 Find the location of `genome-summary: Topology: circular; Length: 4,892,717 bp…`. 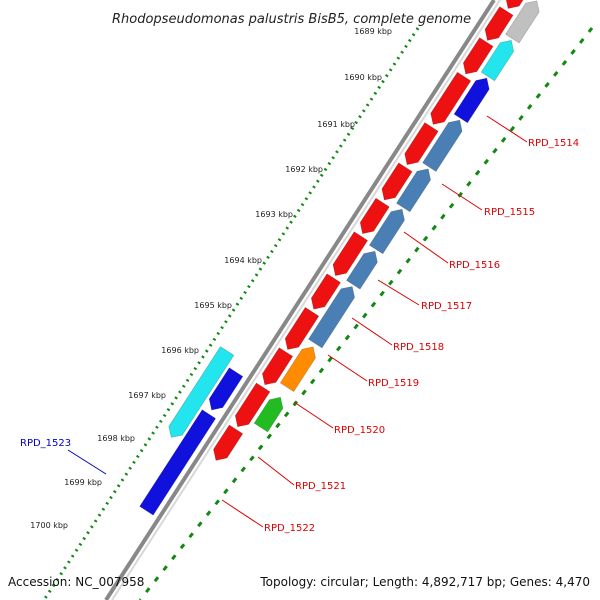

genome-summary: Topology: circular; Length: 4,892,717 bp… is located at coordinates (424, 582).